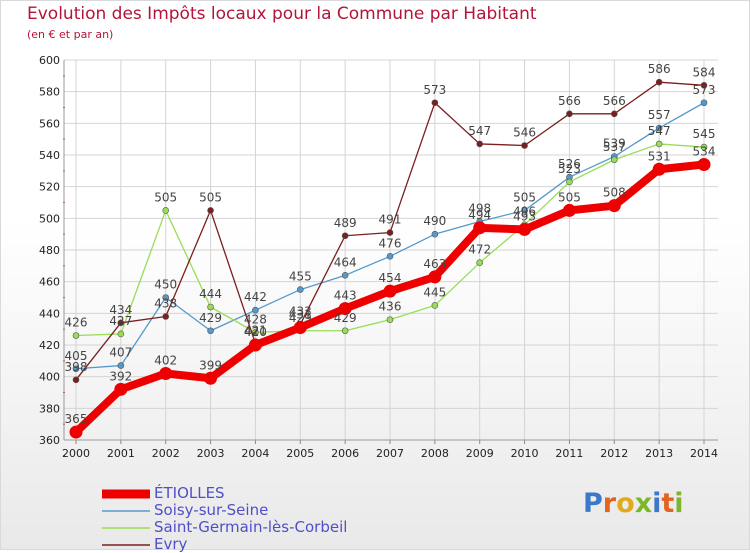  Describe the element at coordinates (625, 503) in the screenshot. I see `logo-letter: o` at that location.